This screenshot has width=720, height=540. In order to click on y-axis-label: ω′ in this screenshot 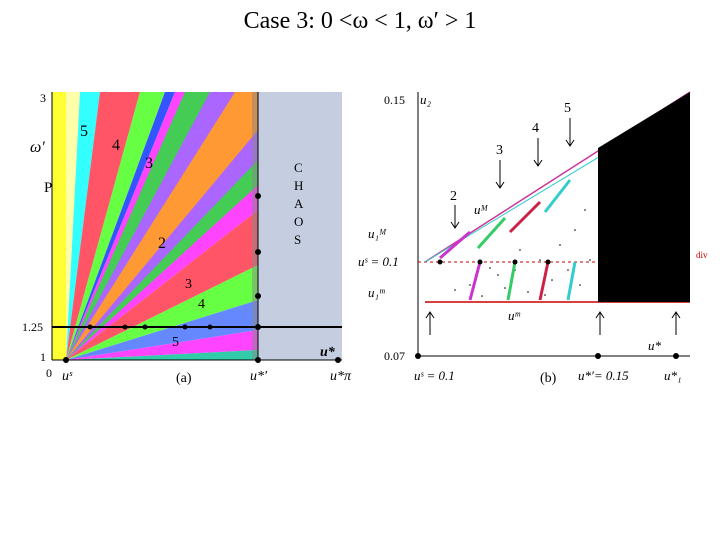, I will do `click(37, 147)`.